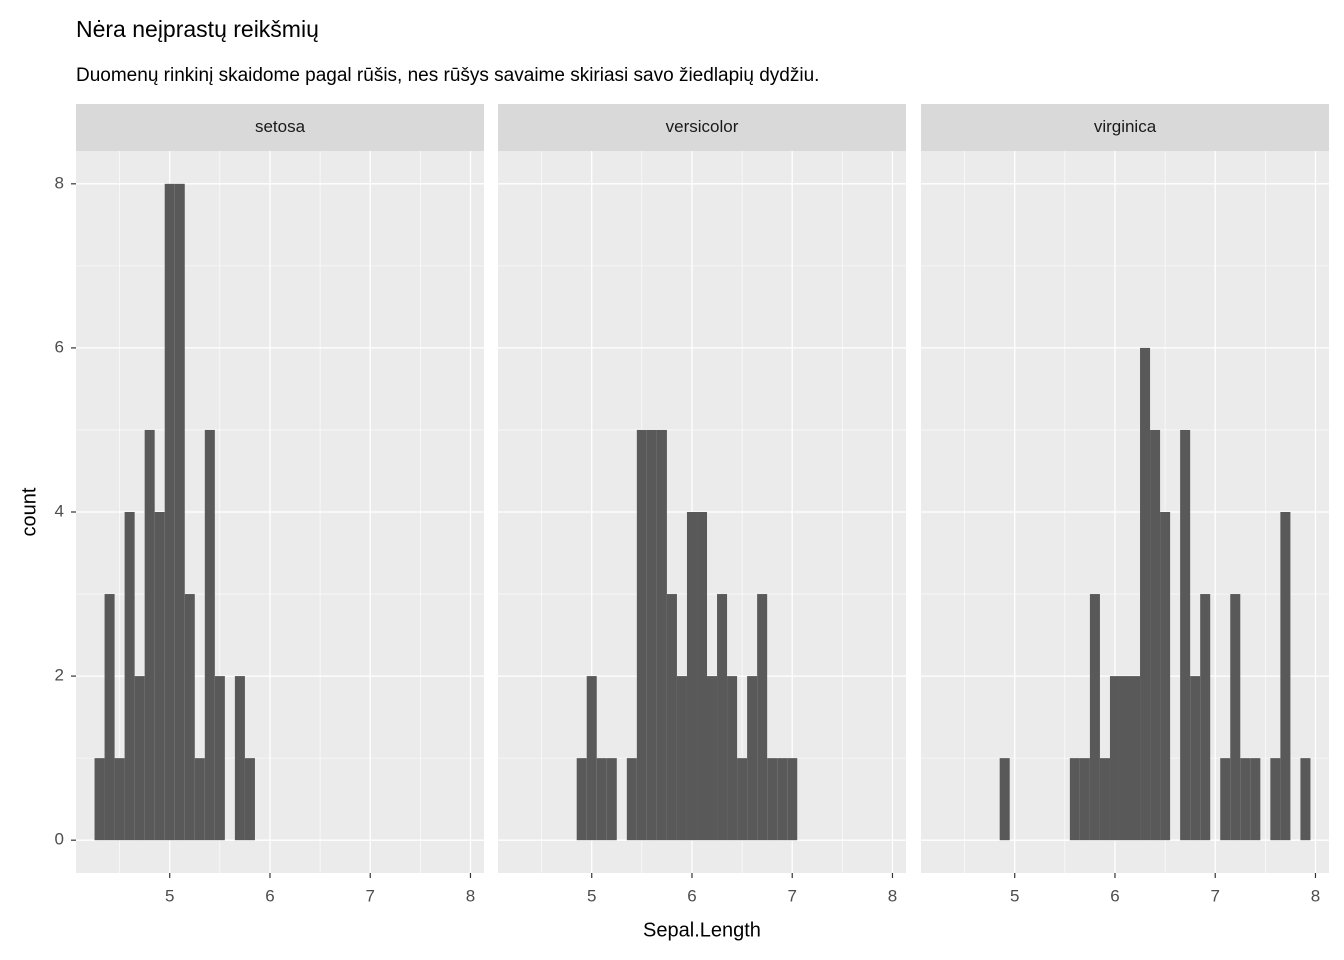 This screenshot has width=1344, height=960. I want to click on strip-label: setosa, so click(280, 126).